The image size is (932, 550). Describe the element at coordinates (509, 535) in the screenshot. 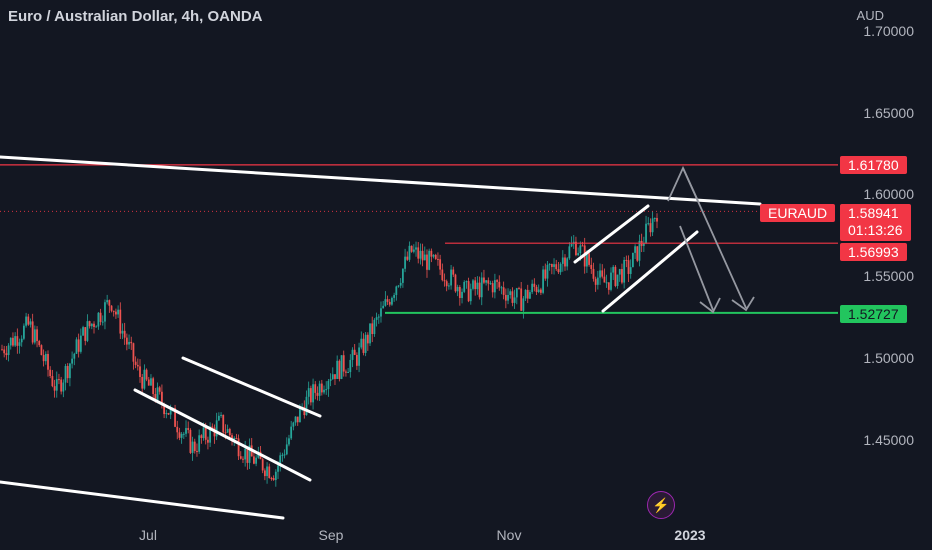

I see `time-tick: Nov` at that location.